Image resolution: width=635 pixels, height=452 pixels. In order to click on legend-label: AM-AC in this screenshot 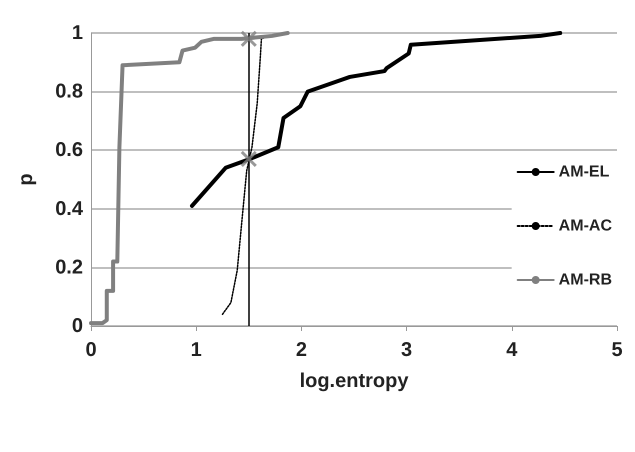, I will do `click(585, 226)`.